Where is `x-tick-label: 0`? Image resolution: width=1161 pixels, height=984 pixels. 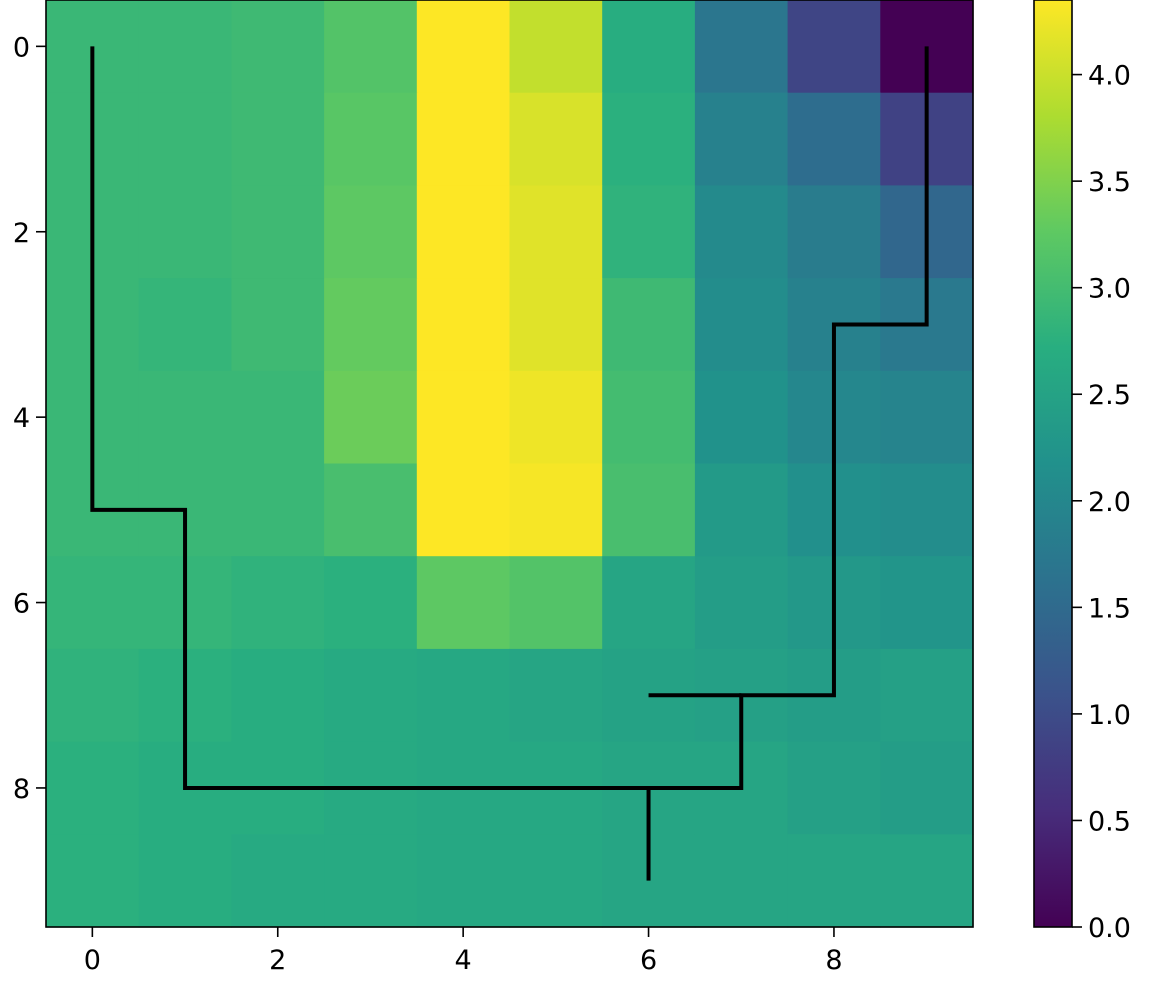
x-tick-label: 0 is located at coordinates (92, 960).